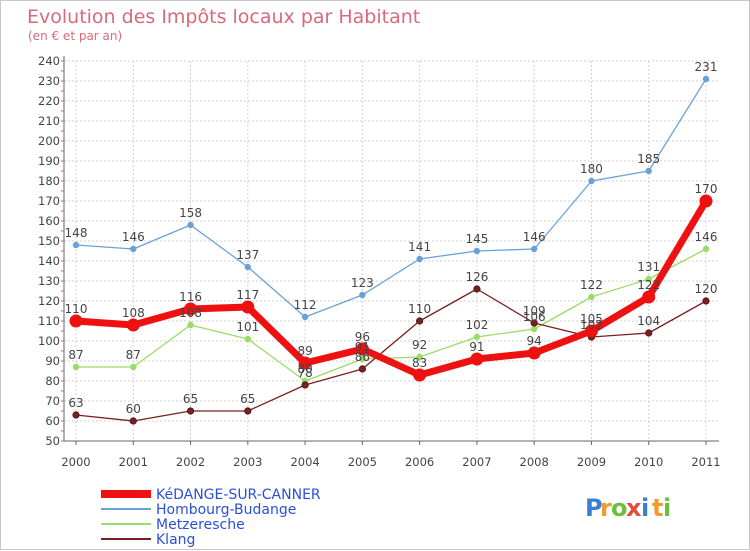 The image size is (750, 551). What do you see at coordinates (362, 283) in the screenshot?
I see `data-label: 123` at bounding box center [362, 283].